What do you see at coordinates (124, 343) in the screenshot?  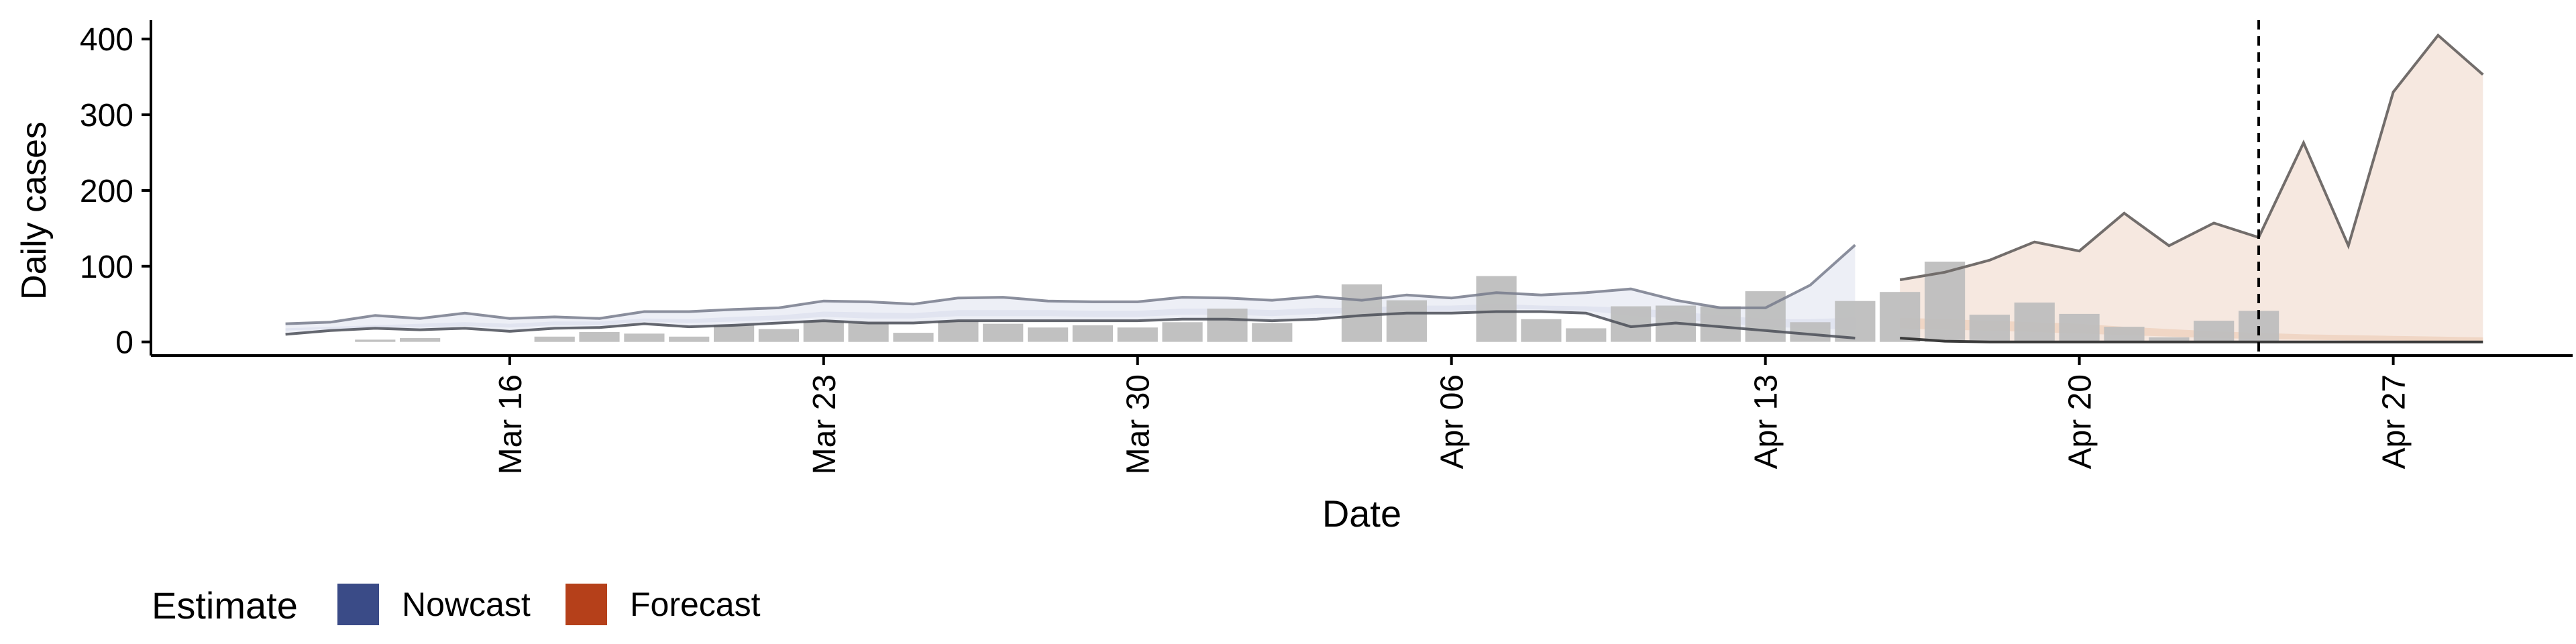 I see `y-tick-label: 0` at bounding box center [124, 343].